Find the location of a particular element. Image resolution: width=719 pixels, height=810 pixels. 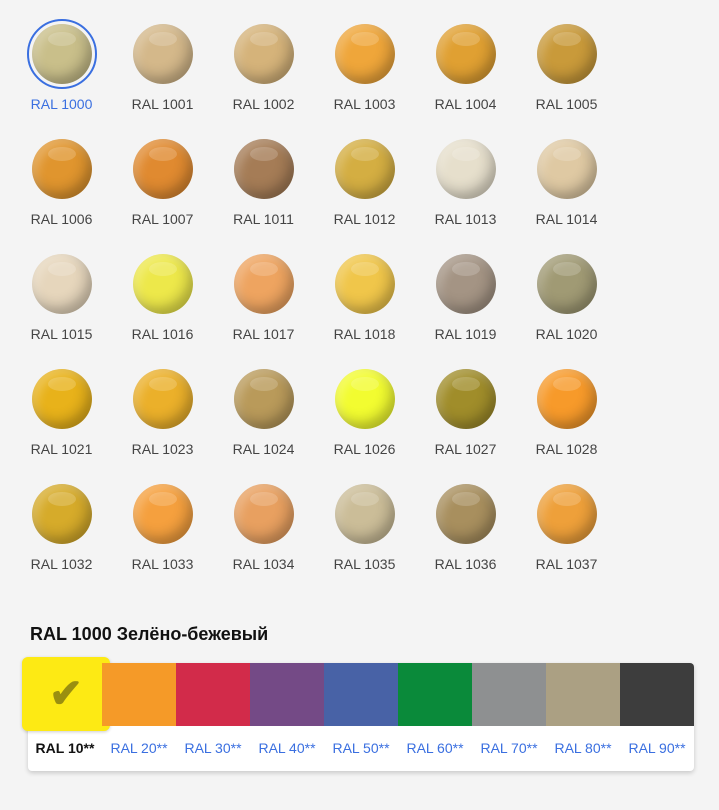

color-swatch-ral-1012: RAL 1012 is located at coordinates (364, 194).